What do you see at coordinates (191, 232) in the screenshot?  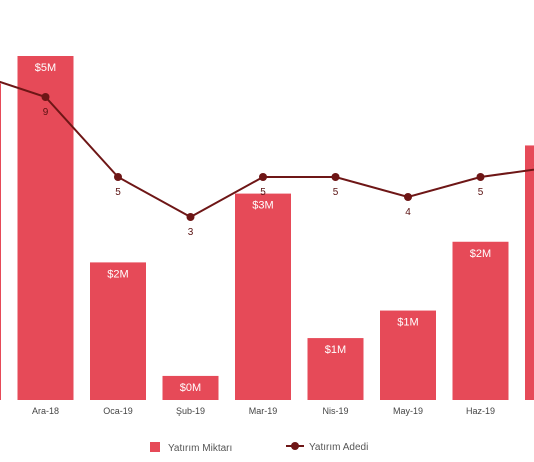 I see `line-data-label: 3` at bounding box center [191, 232].